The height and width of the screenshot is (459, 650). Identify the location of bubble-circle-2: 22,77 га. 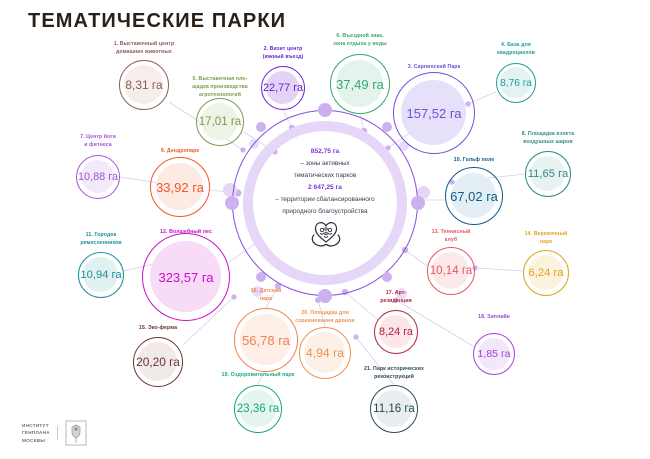
(283, 88).